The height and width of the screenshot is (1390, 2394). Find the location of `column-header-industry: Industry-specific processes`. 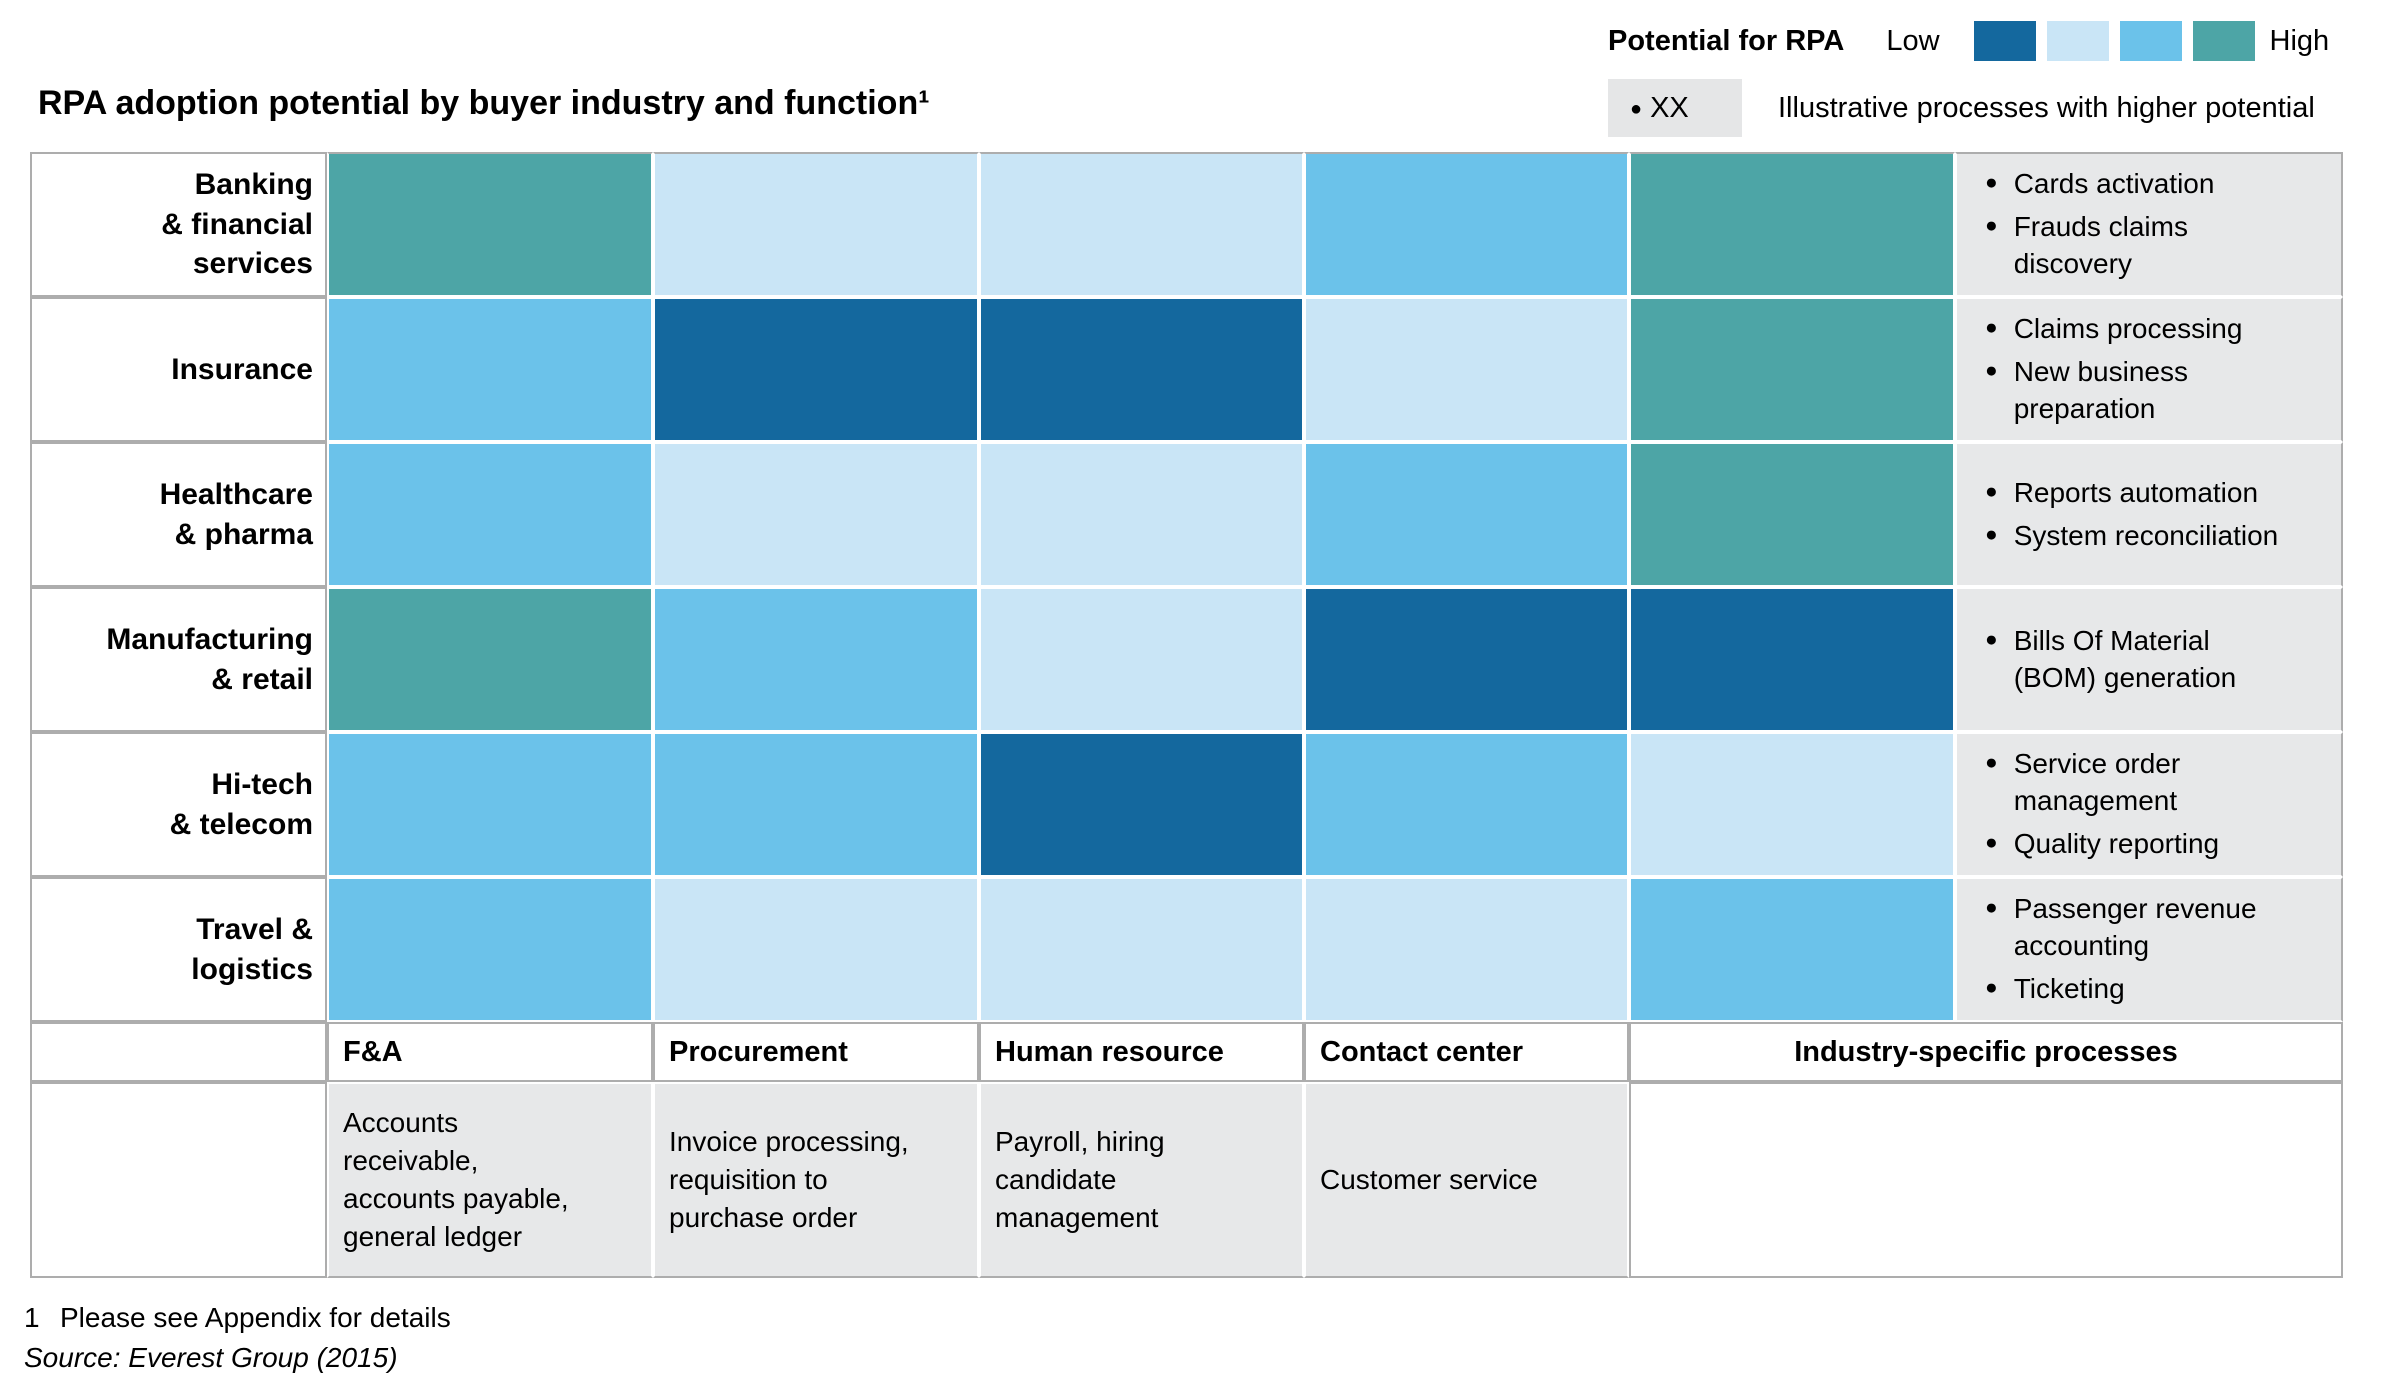

column-header-industry: Industry-specific processes is located at coordinates (1986, 1052).